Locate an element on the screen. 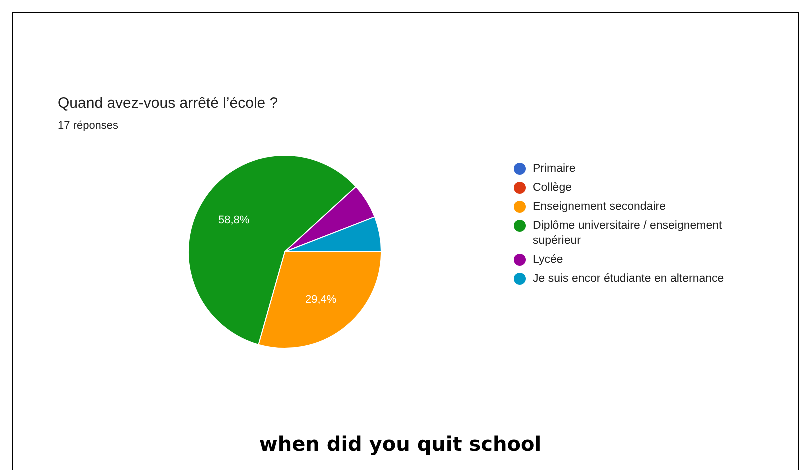 This screenshot has width=801, height=470. legend-label: Je suis encor étudiante en alternance is located at coordinates (628, 279).